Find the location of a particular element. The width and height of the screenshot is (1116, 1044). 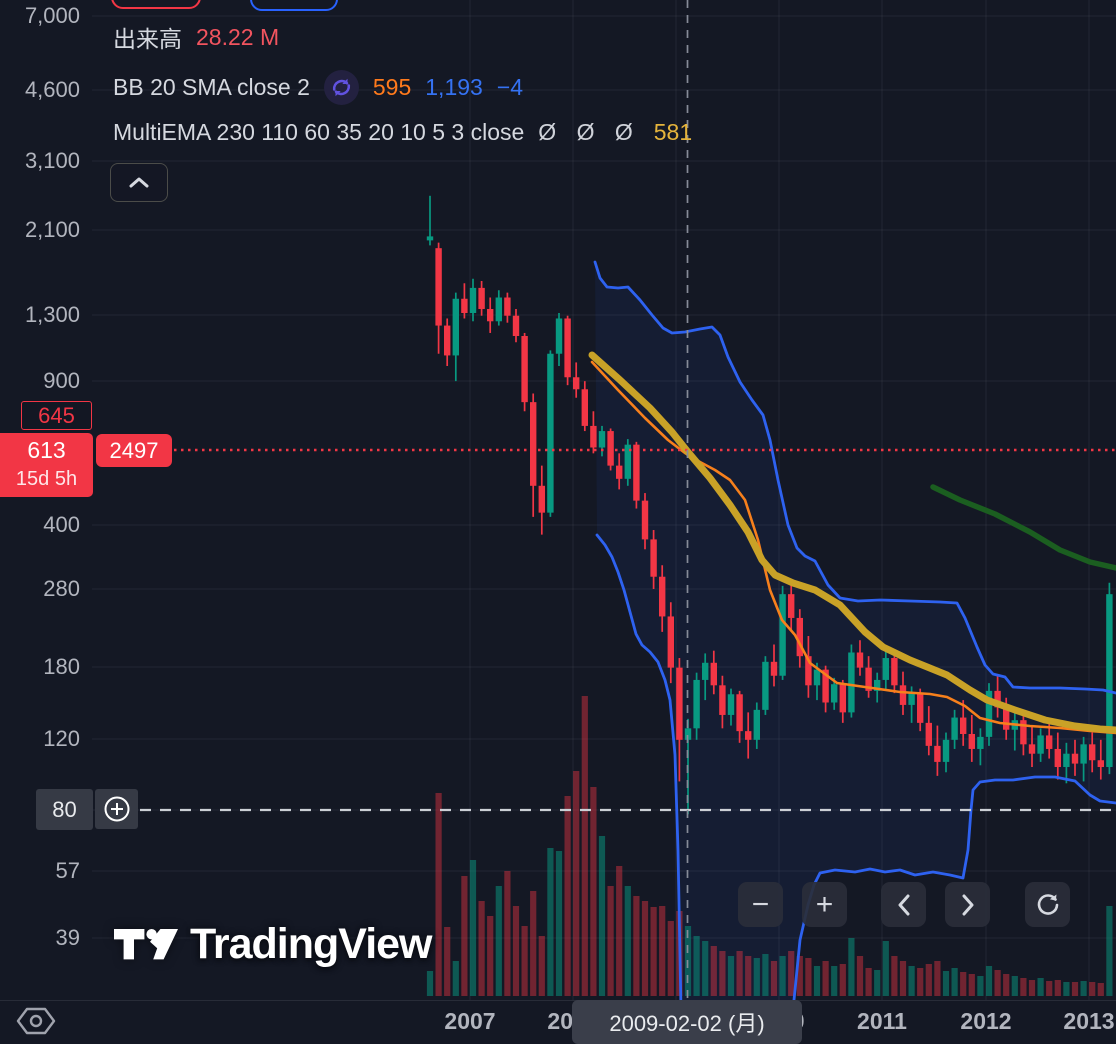

order-size-value: 2497 is located at coordinates (134, 450).